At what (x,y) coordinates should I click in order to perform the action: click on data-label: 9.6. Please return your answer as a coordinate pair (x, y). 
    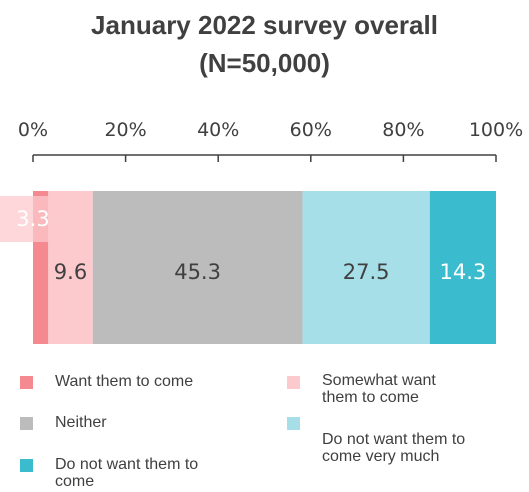
    Looking at the image, I should click on (70, 272).